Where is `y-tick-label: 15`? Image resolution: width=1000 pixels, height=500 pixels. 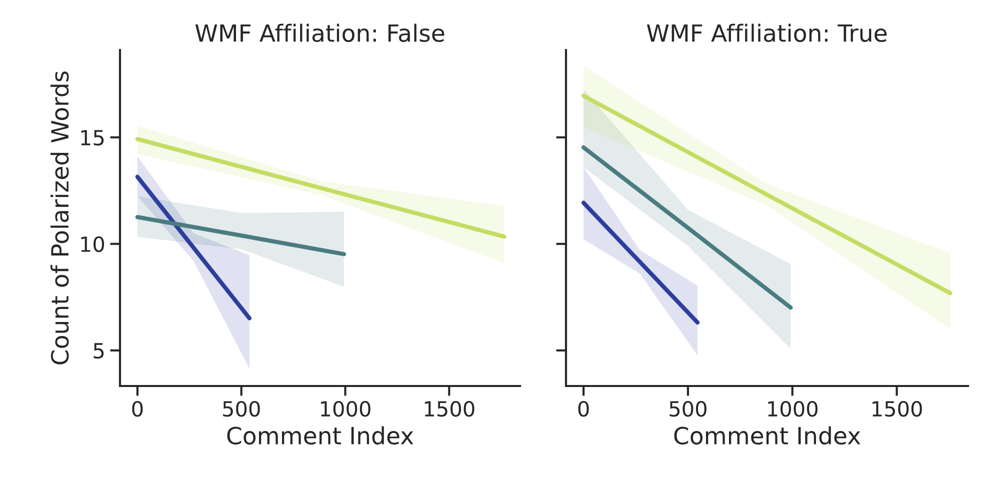
y-tick-label: 15 is located at coordinates (92, 138).